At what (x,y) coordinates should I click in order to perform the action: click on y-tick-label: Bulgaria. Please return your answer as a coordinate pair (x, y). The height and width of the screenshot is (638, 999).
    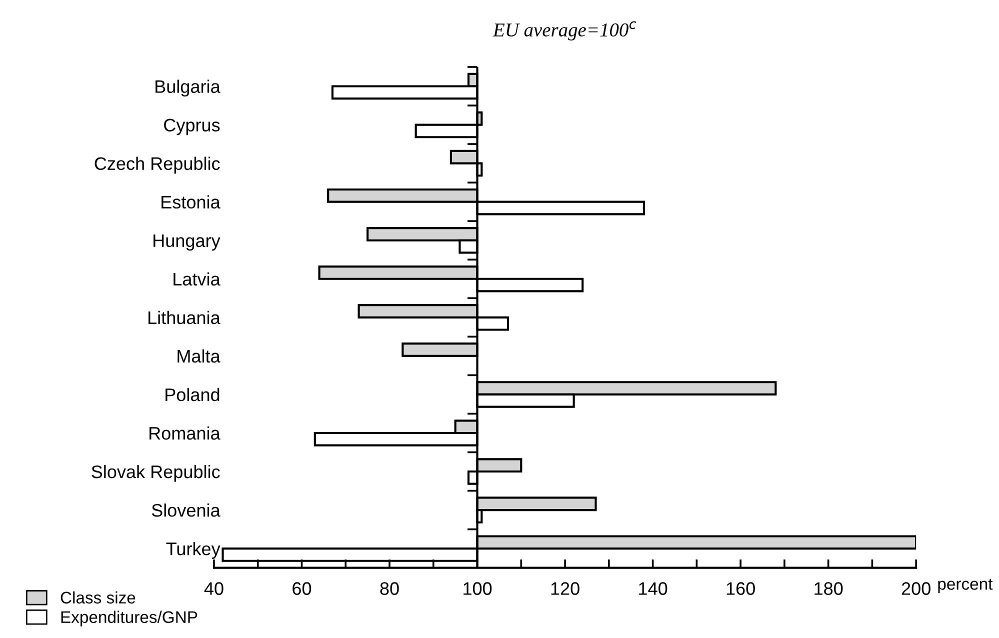
    Looking at the image, I should click on (188, 88).